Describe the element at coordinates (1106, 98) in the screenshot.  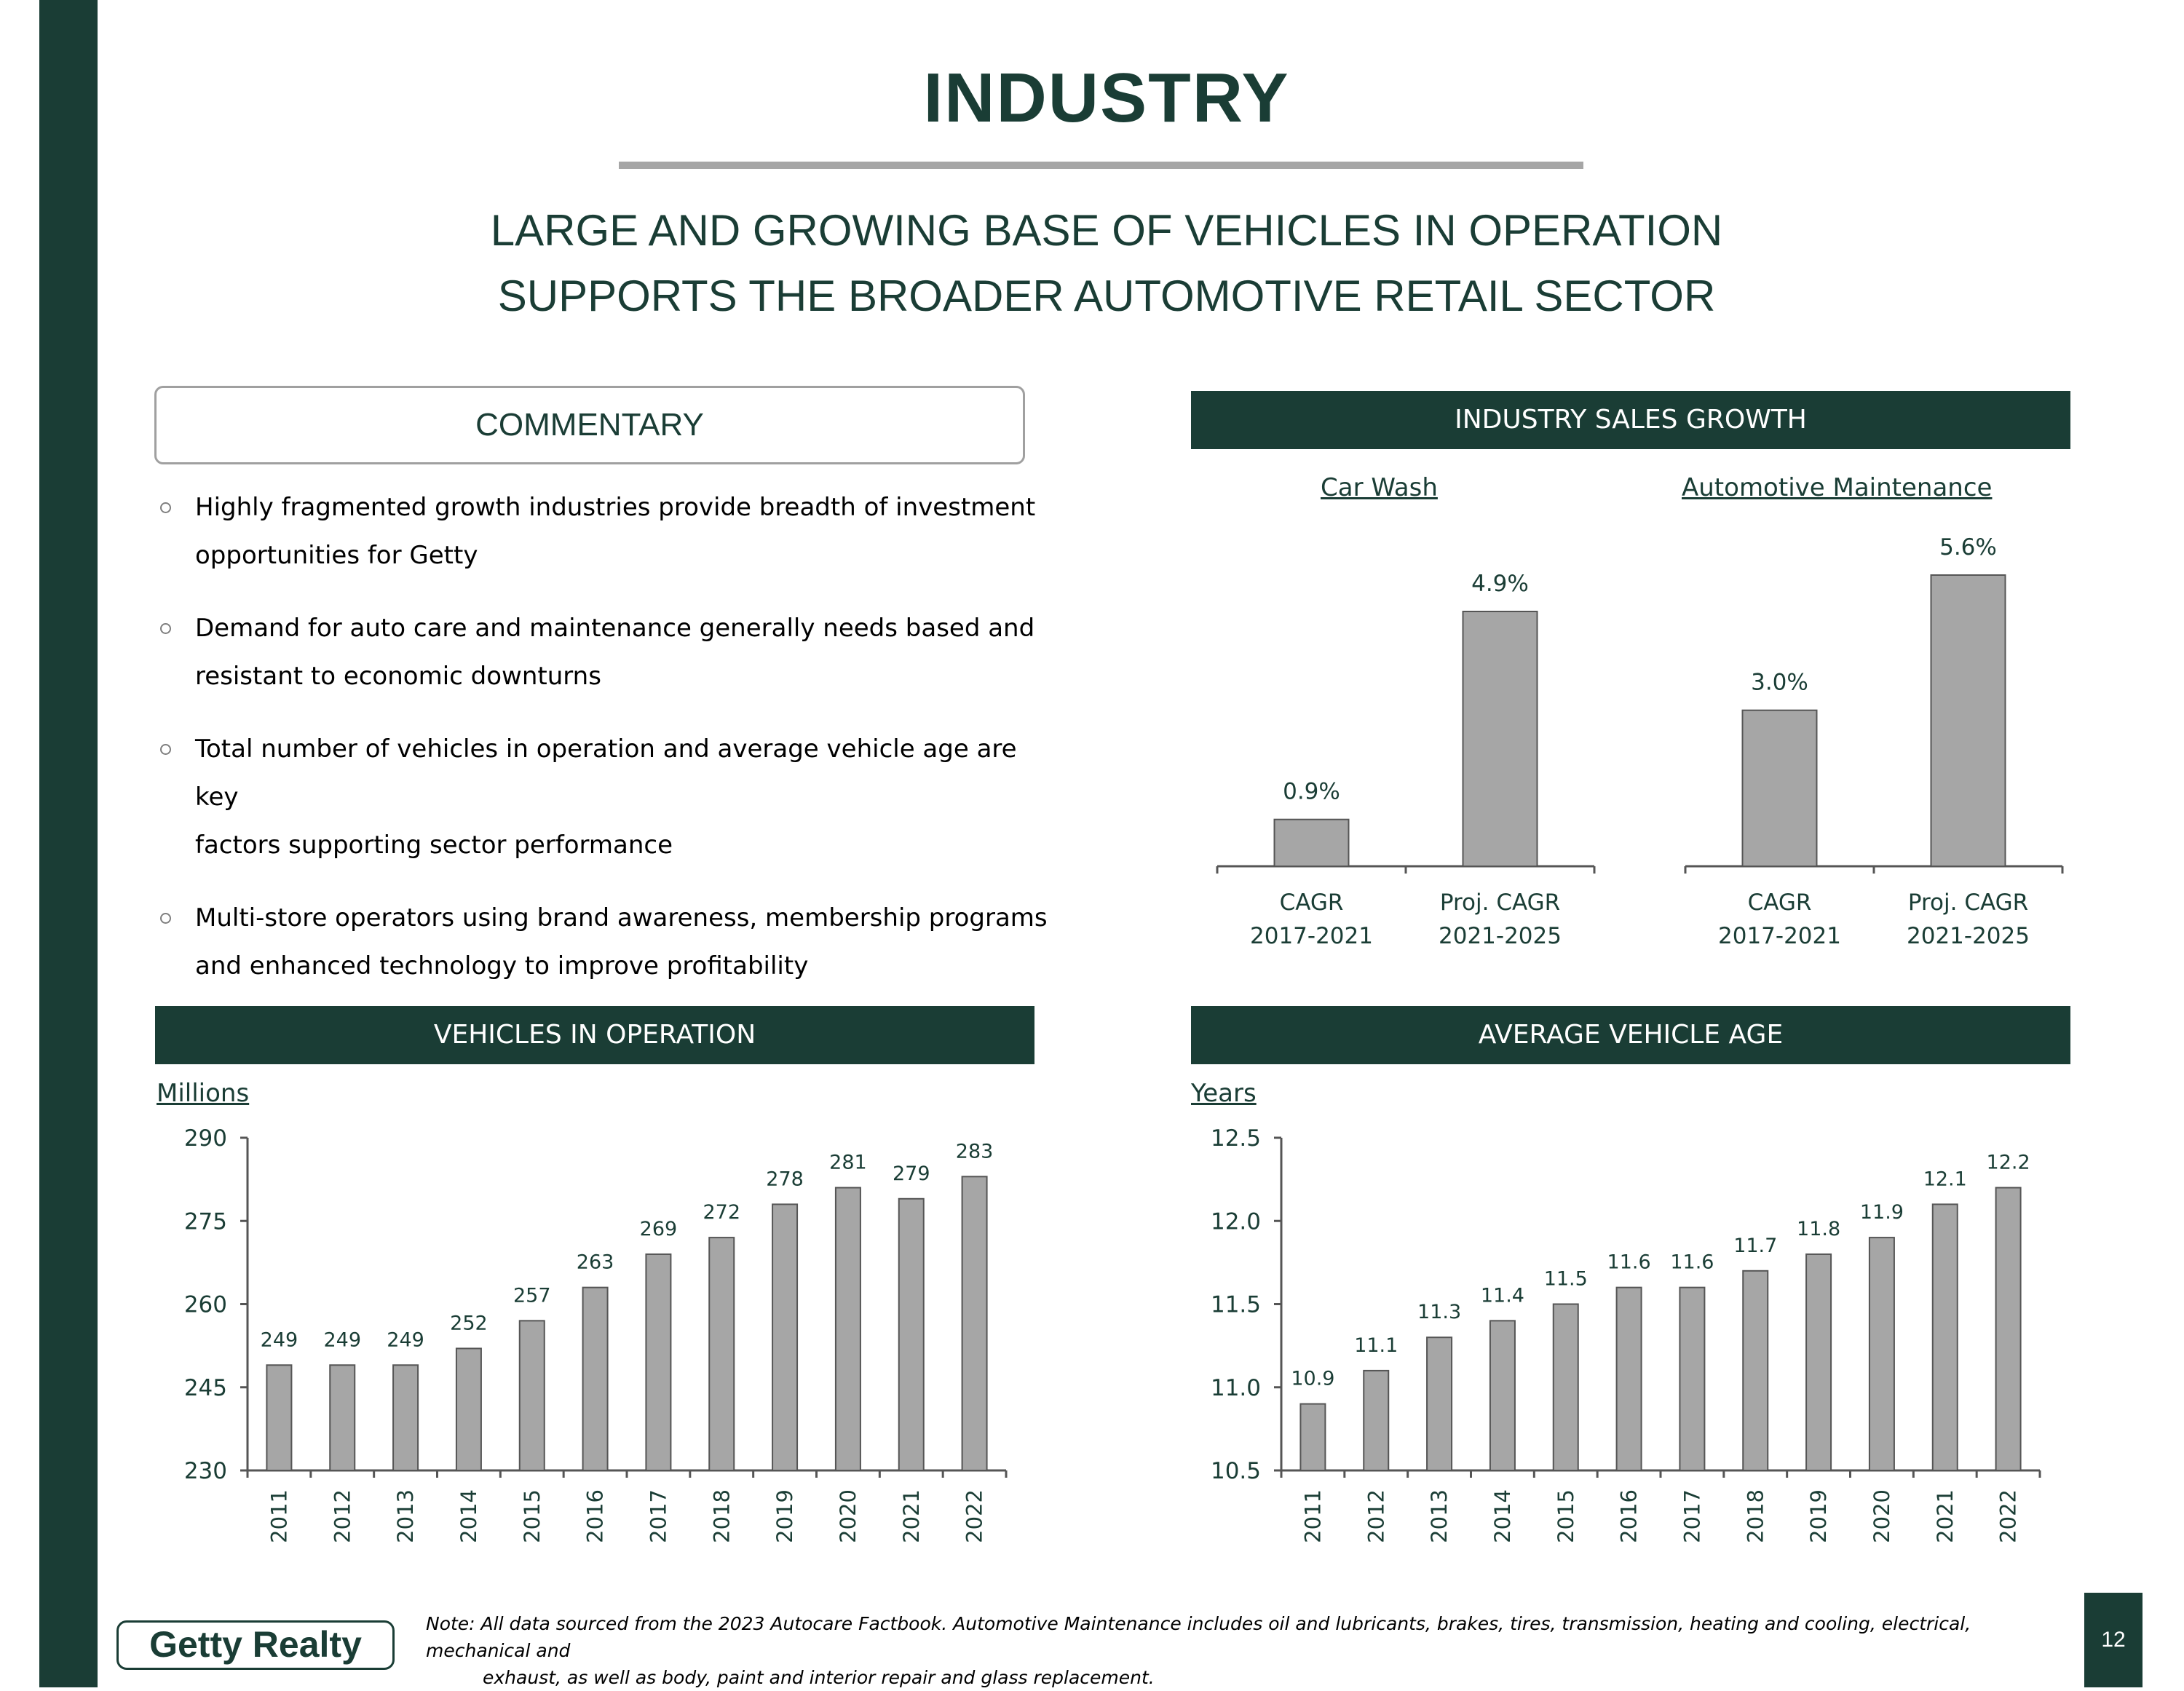
I see `page-title: INDUSTRY` at that location.